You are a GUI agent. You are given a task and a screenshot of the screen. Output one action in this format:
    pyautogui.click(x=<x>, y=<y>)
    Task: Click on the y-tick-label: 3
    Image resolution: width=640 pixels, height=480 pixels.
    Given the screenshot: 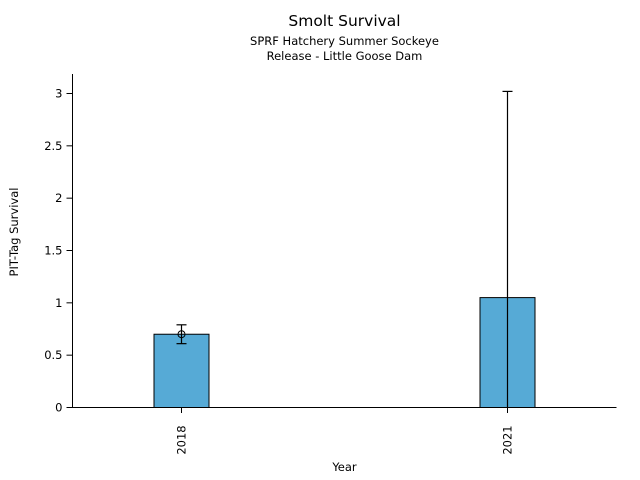 What is the action you would take?
    pyautogui.click(x=58, y=94)
    